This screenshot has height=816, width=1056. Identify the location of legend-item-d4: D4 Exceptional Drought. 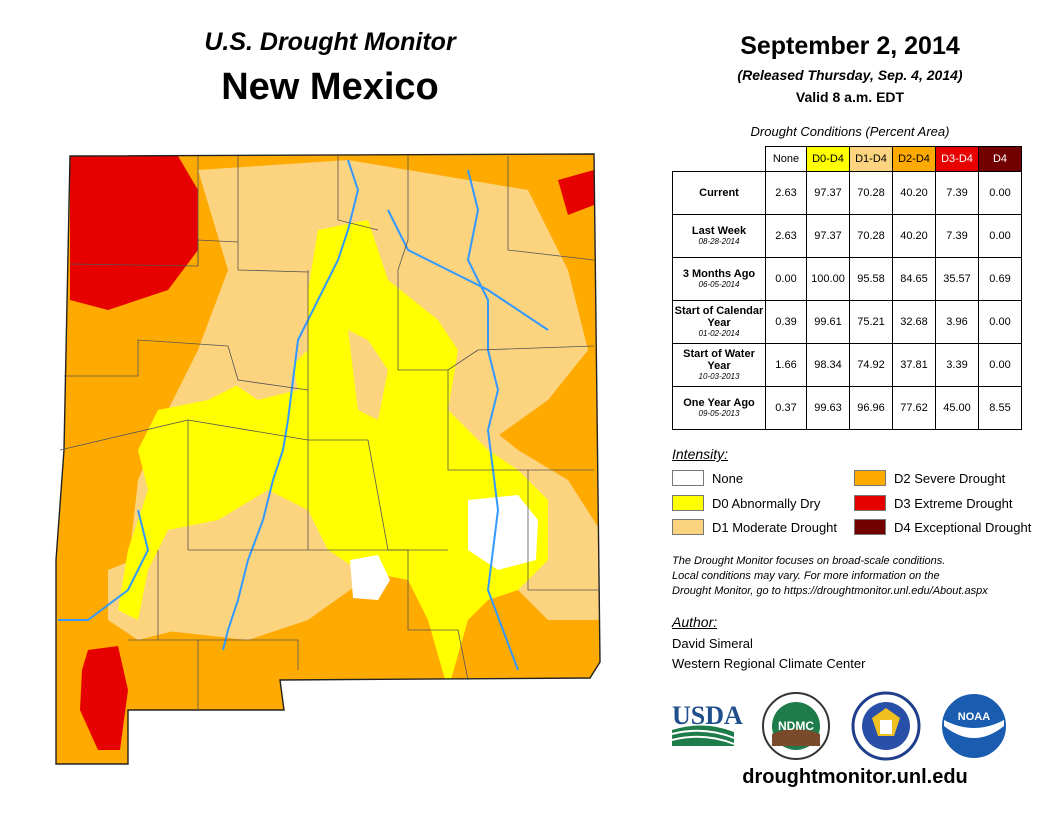
(942, 527).